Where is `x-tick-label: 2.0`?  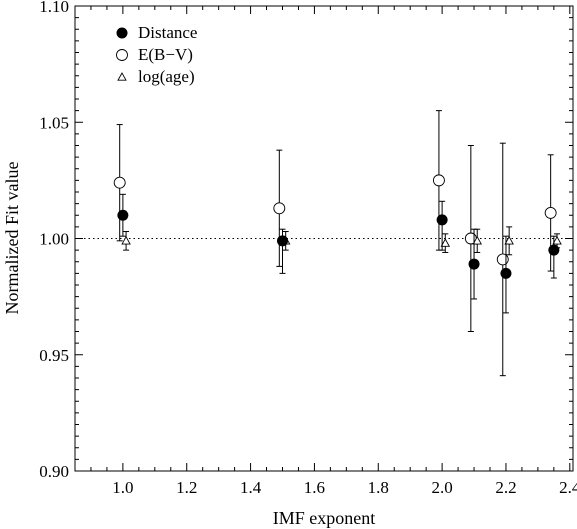 x-tick-label: 2.0 is located at coordinates (441, 487).